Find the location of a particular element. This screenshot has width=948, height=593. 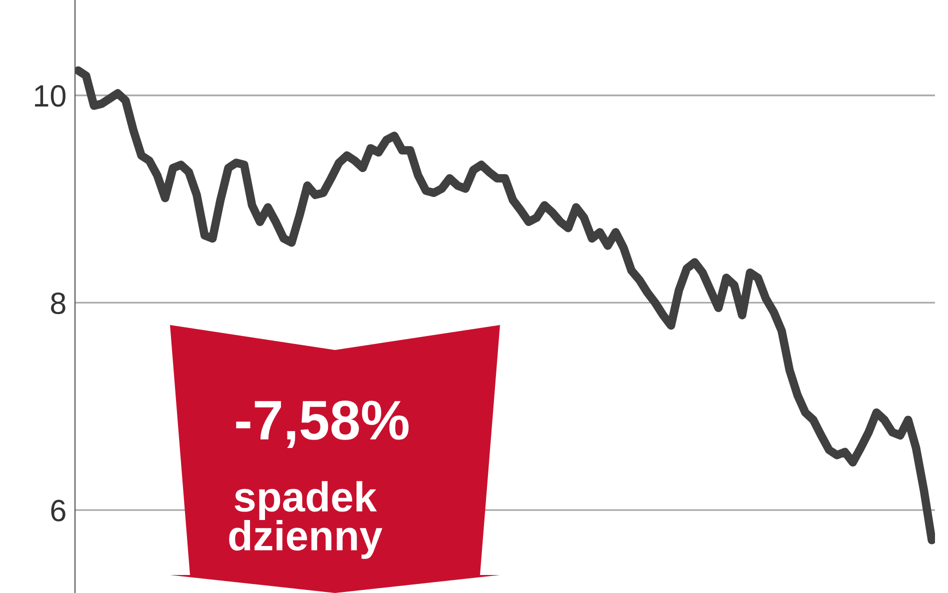

annotation: spadek dzienny is located at coordinates (305, 520).